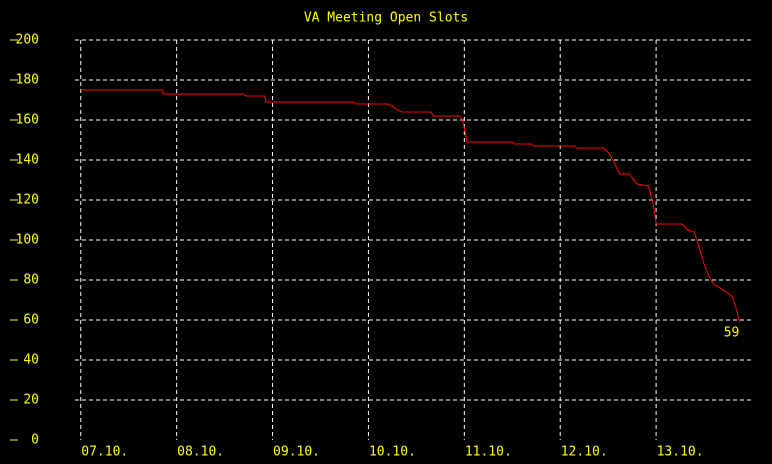  What do you see at coordinates (31, 400) in the screenshot?
I see `y-tick-label: 20` at bounding box center [31, 400].